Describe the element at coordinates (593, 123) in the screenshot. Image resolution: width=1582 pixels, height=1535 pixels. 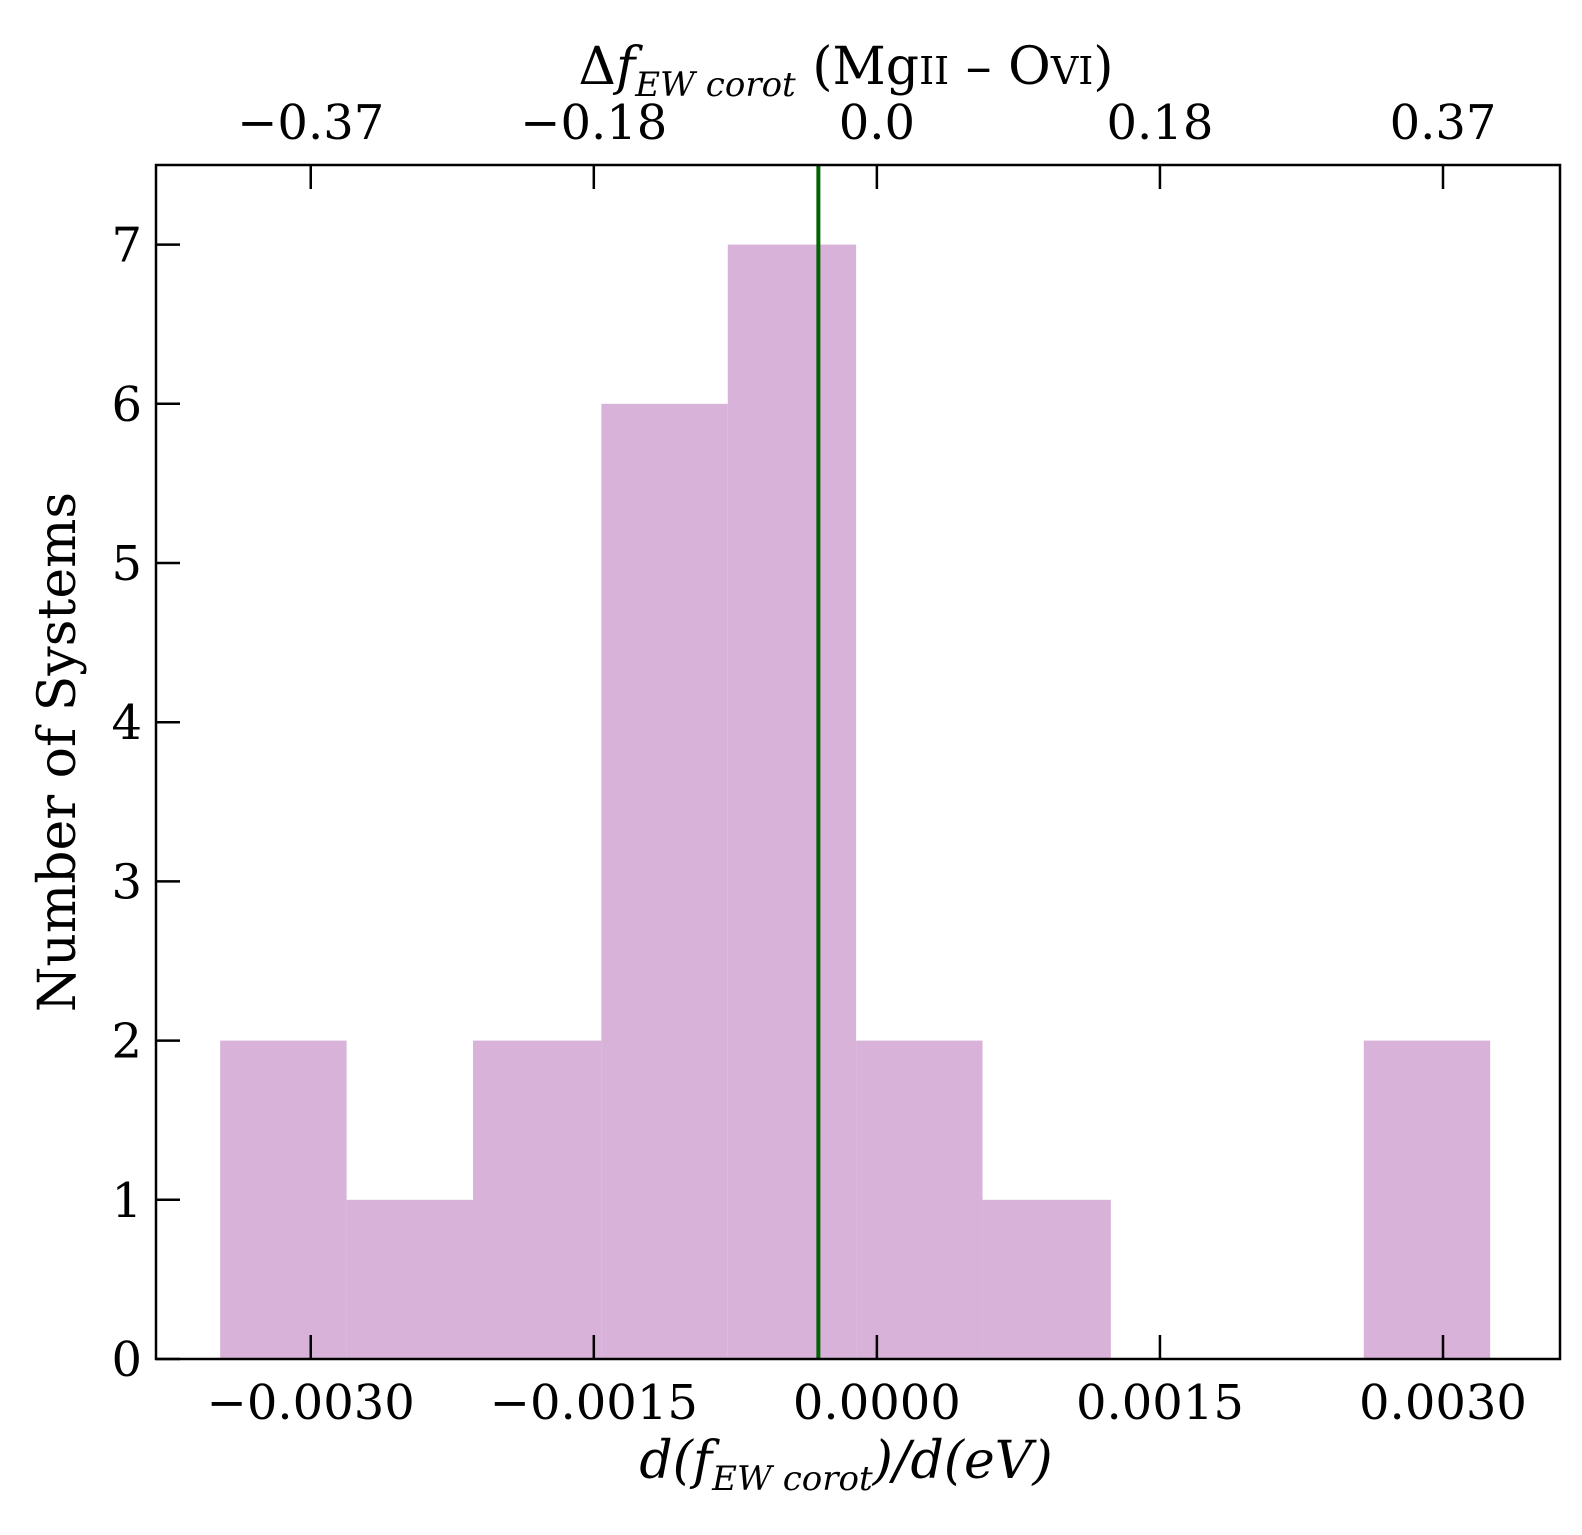
I see `x-top-tick-label-1: −0.18` at that location.